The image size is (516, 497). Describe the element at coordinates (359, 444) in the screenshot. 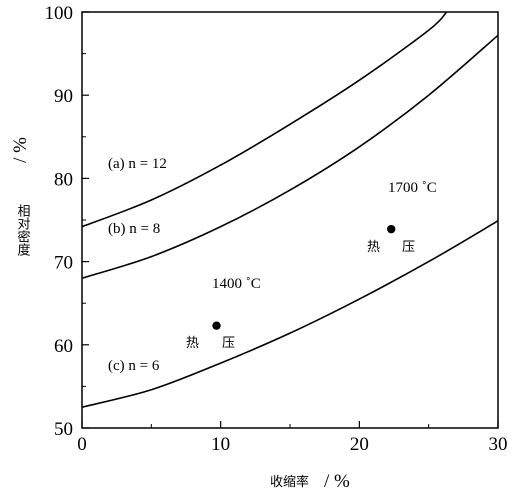

I see `x-tick-label: 20` at that location.